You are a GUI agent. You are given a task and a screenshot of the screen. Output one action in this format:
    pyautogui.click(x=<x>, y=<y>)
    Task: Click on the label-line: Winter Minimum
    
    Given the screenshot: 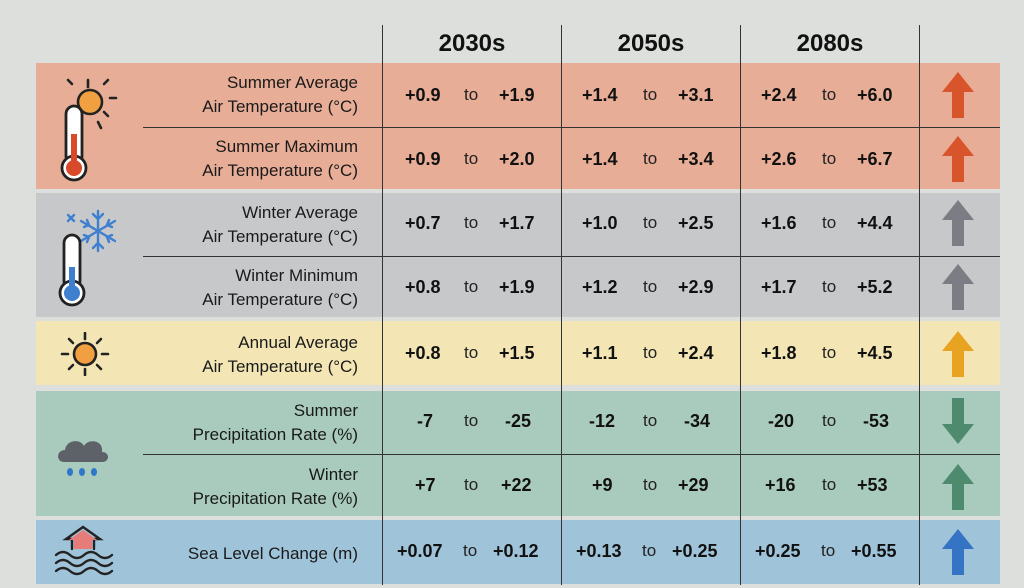 What is the action you would take?
    pyautogui.click(x=296, y=275)
    